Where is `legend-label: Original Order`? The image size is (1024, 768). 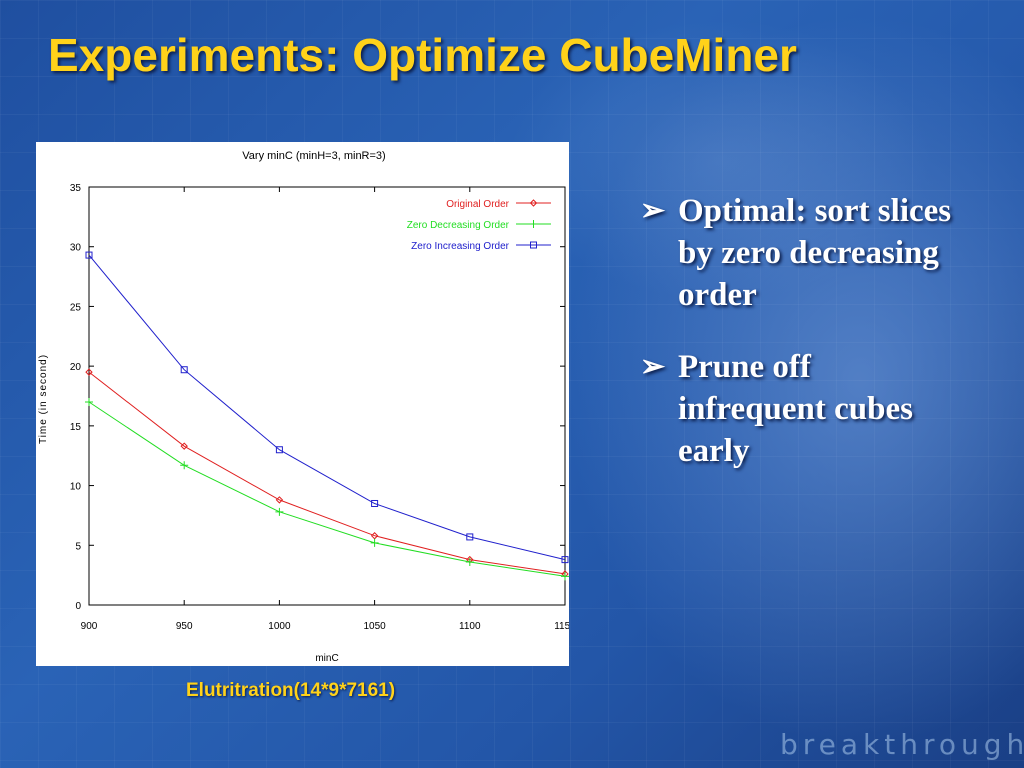
legend-label: Original Order is located at coordinates (477, 204).